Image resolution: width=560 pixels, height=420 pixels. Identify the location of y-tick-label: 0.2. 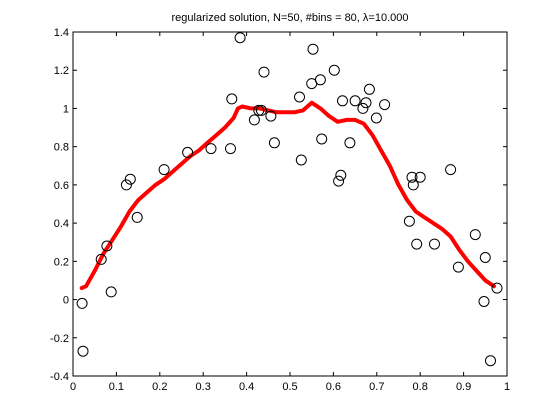
(61, 262).